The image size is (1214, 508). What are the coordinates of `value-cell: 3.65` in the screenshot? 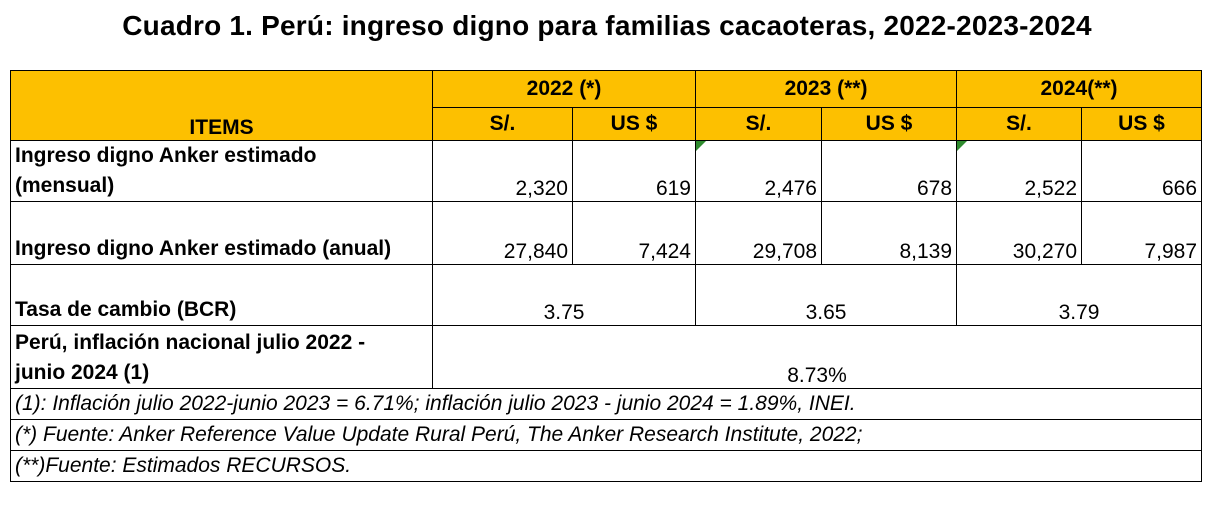 It's located at (826, 295).